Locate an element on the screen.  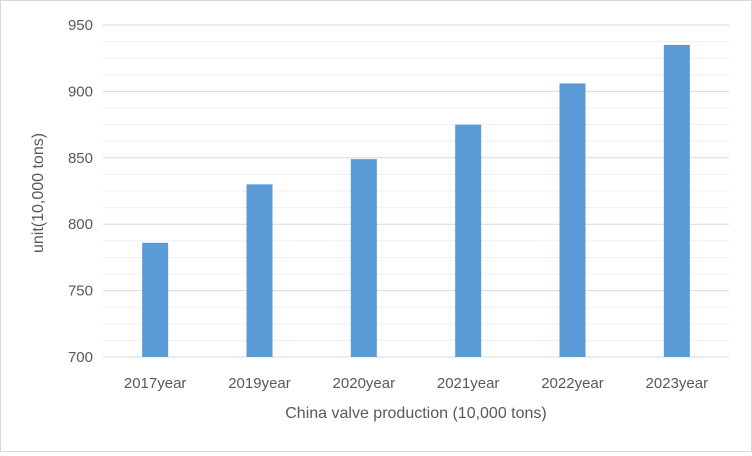
bar-2019year is located at coordinates (259, 270).